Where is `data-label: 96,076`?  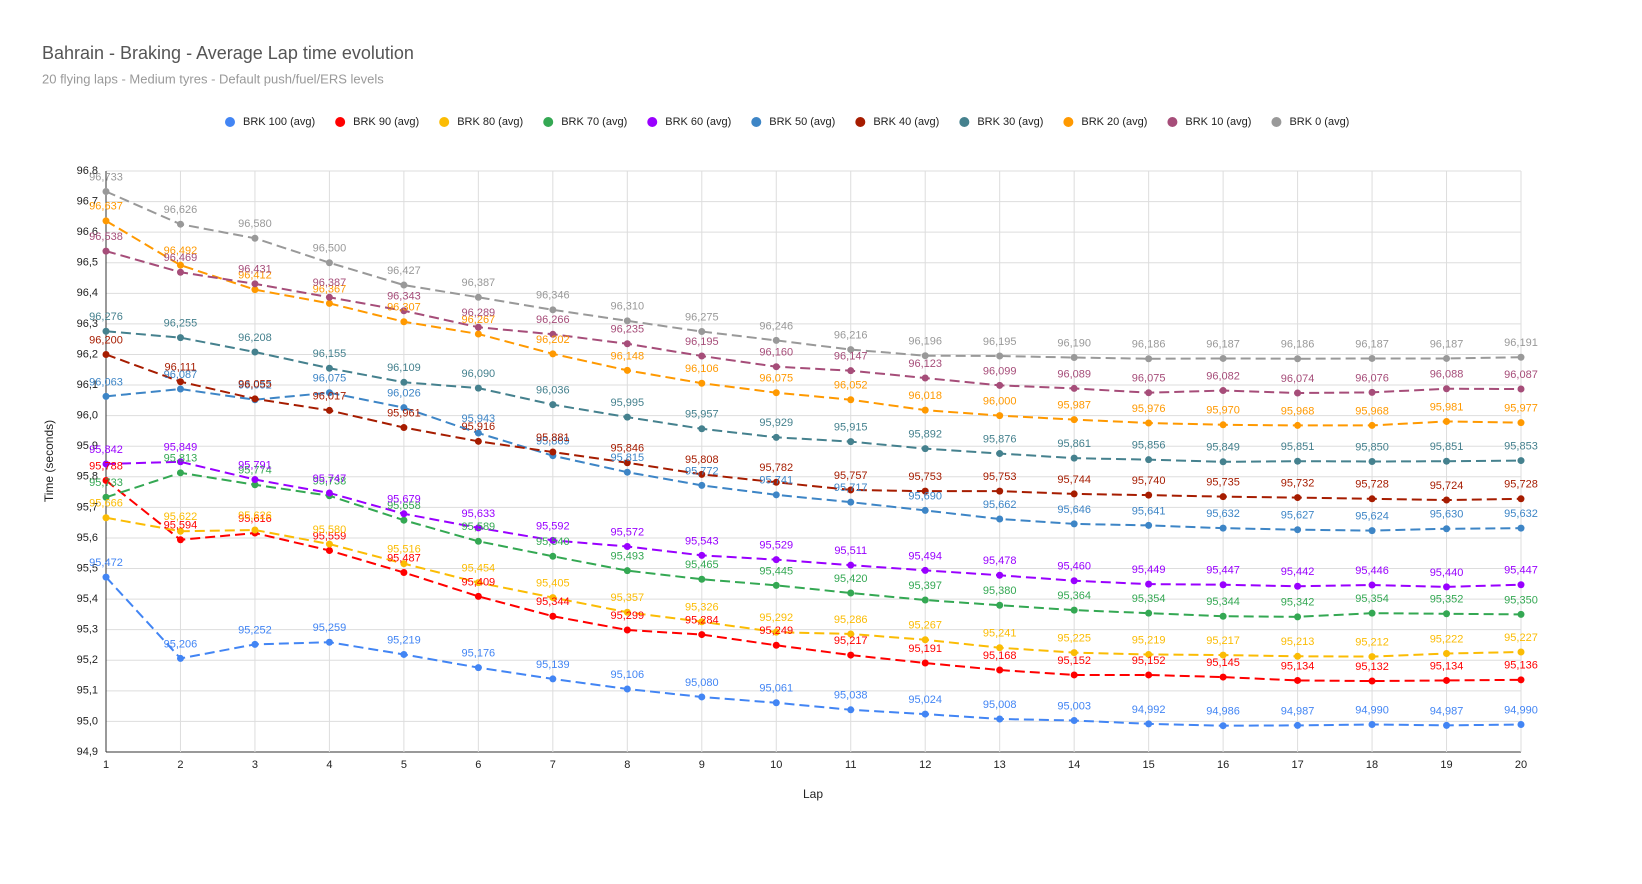
data-label: 96,076 is located at coordinates (1372, 378).